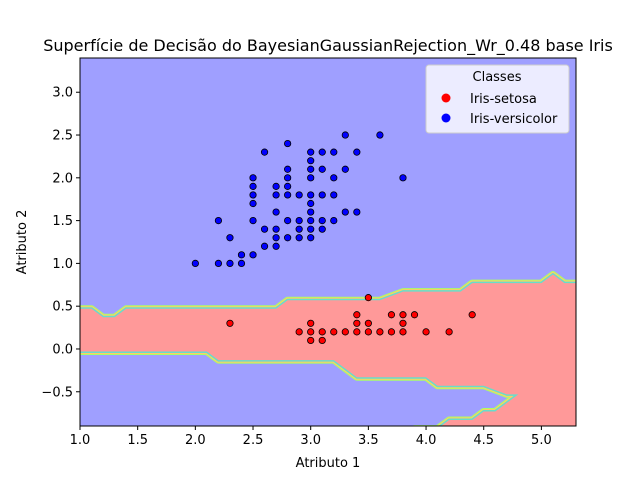 The image size is (640, 480). What do you see at coordinates (62, 93) in the screenshot?
I see `y-tick-label: 3.0` at bounding box center [62, 93].